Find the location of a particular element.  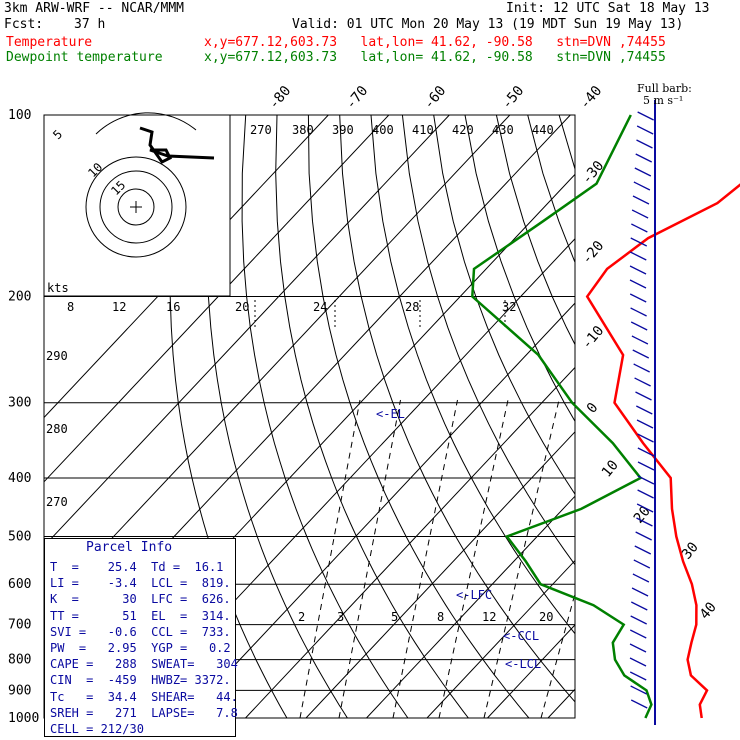

temperature-tick-label: 40 is located at coordinates (708, 610).